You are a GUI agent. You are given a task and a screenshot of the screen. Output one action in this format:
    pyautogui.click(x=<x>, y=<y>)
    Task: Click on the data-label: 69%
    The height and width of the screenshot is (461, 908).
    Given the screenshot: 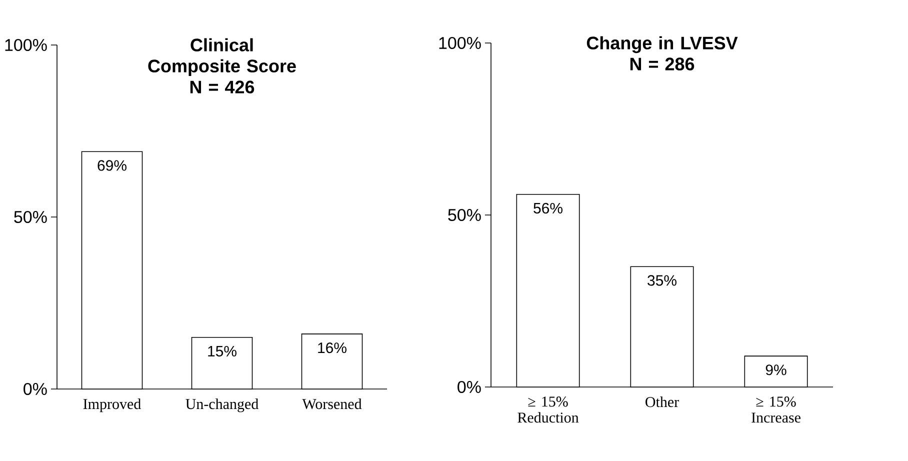 What is the action you would take?
    pyautogui.click(x=112, y=165)
    